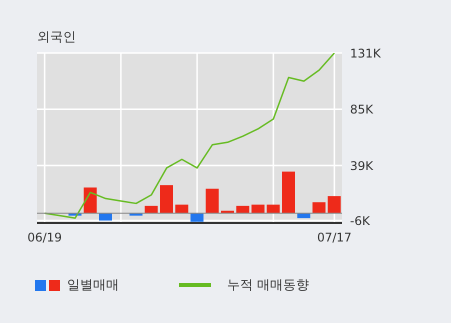 This screenshot has width=451, height=323. Describe the element at coordinates (268, 285) in the screenshot. I see `legend-label: 누적 매매동향` at that location.